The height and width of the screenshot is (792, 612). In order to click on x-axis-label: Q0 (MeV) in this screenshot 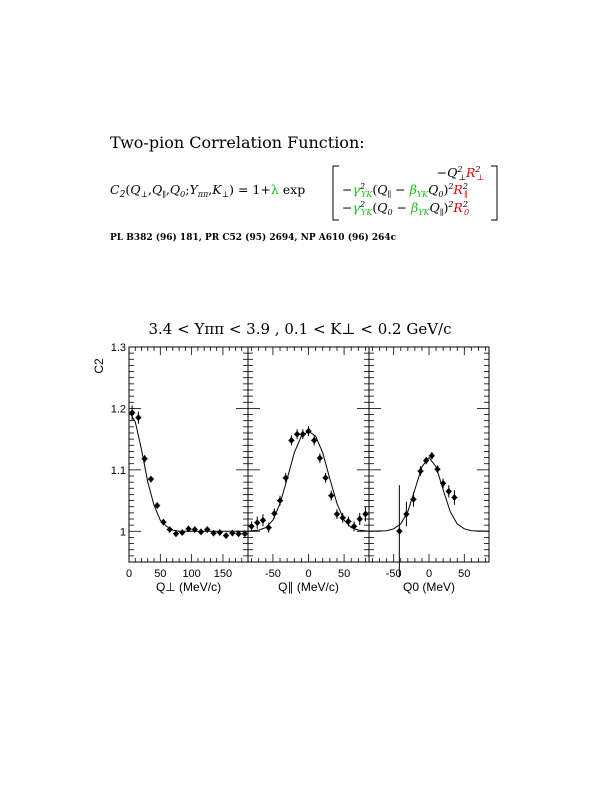, I will do `click(429, 587)`.